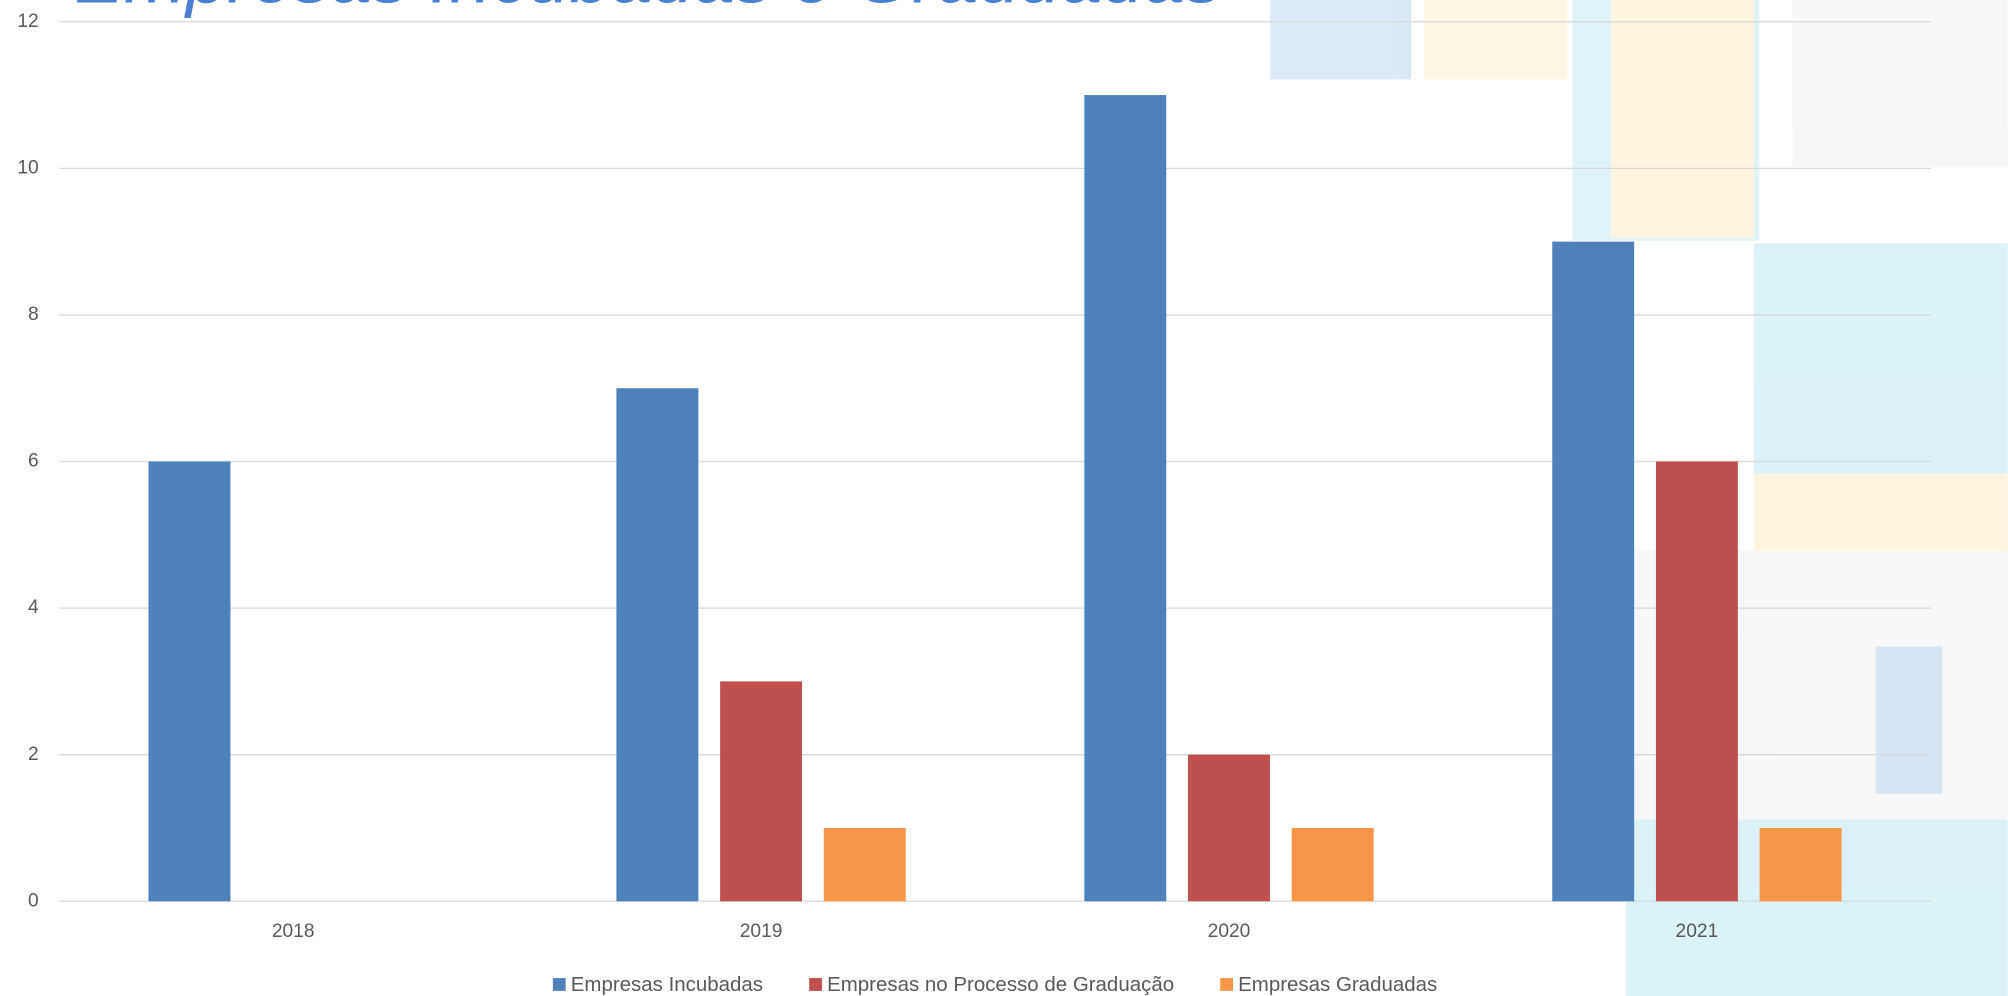  Describe the element at coordinates (761, 931) in the screenshot. I see `x-tick-label: 2019` at that location.